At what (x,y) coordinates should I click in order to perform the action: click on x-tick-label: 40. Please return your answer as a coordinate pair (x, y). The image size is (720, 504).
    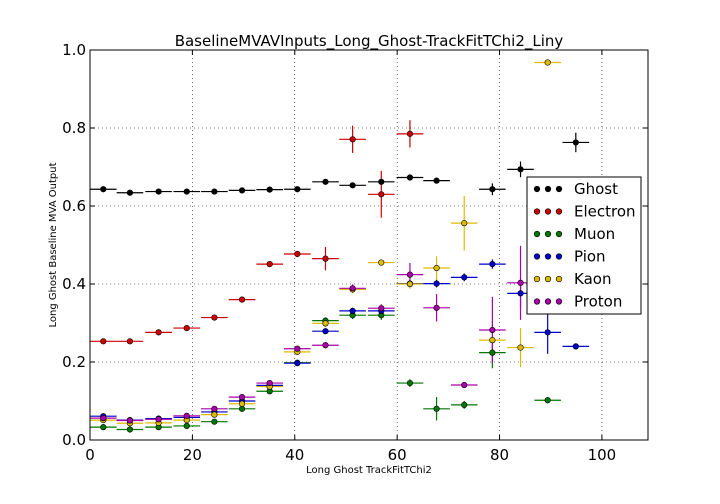
    Looking at the image, I should click on (294, 455).